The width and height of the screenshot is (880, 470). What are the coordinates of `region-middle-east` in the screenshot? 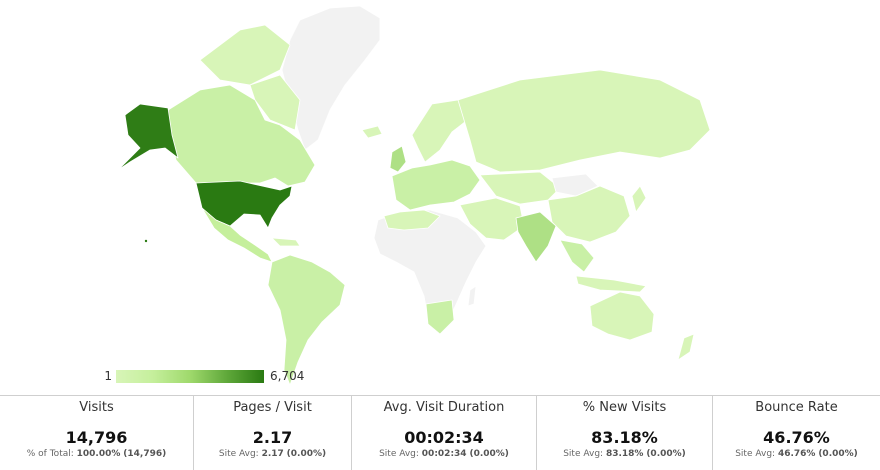 It's located at (492, 219).